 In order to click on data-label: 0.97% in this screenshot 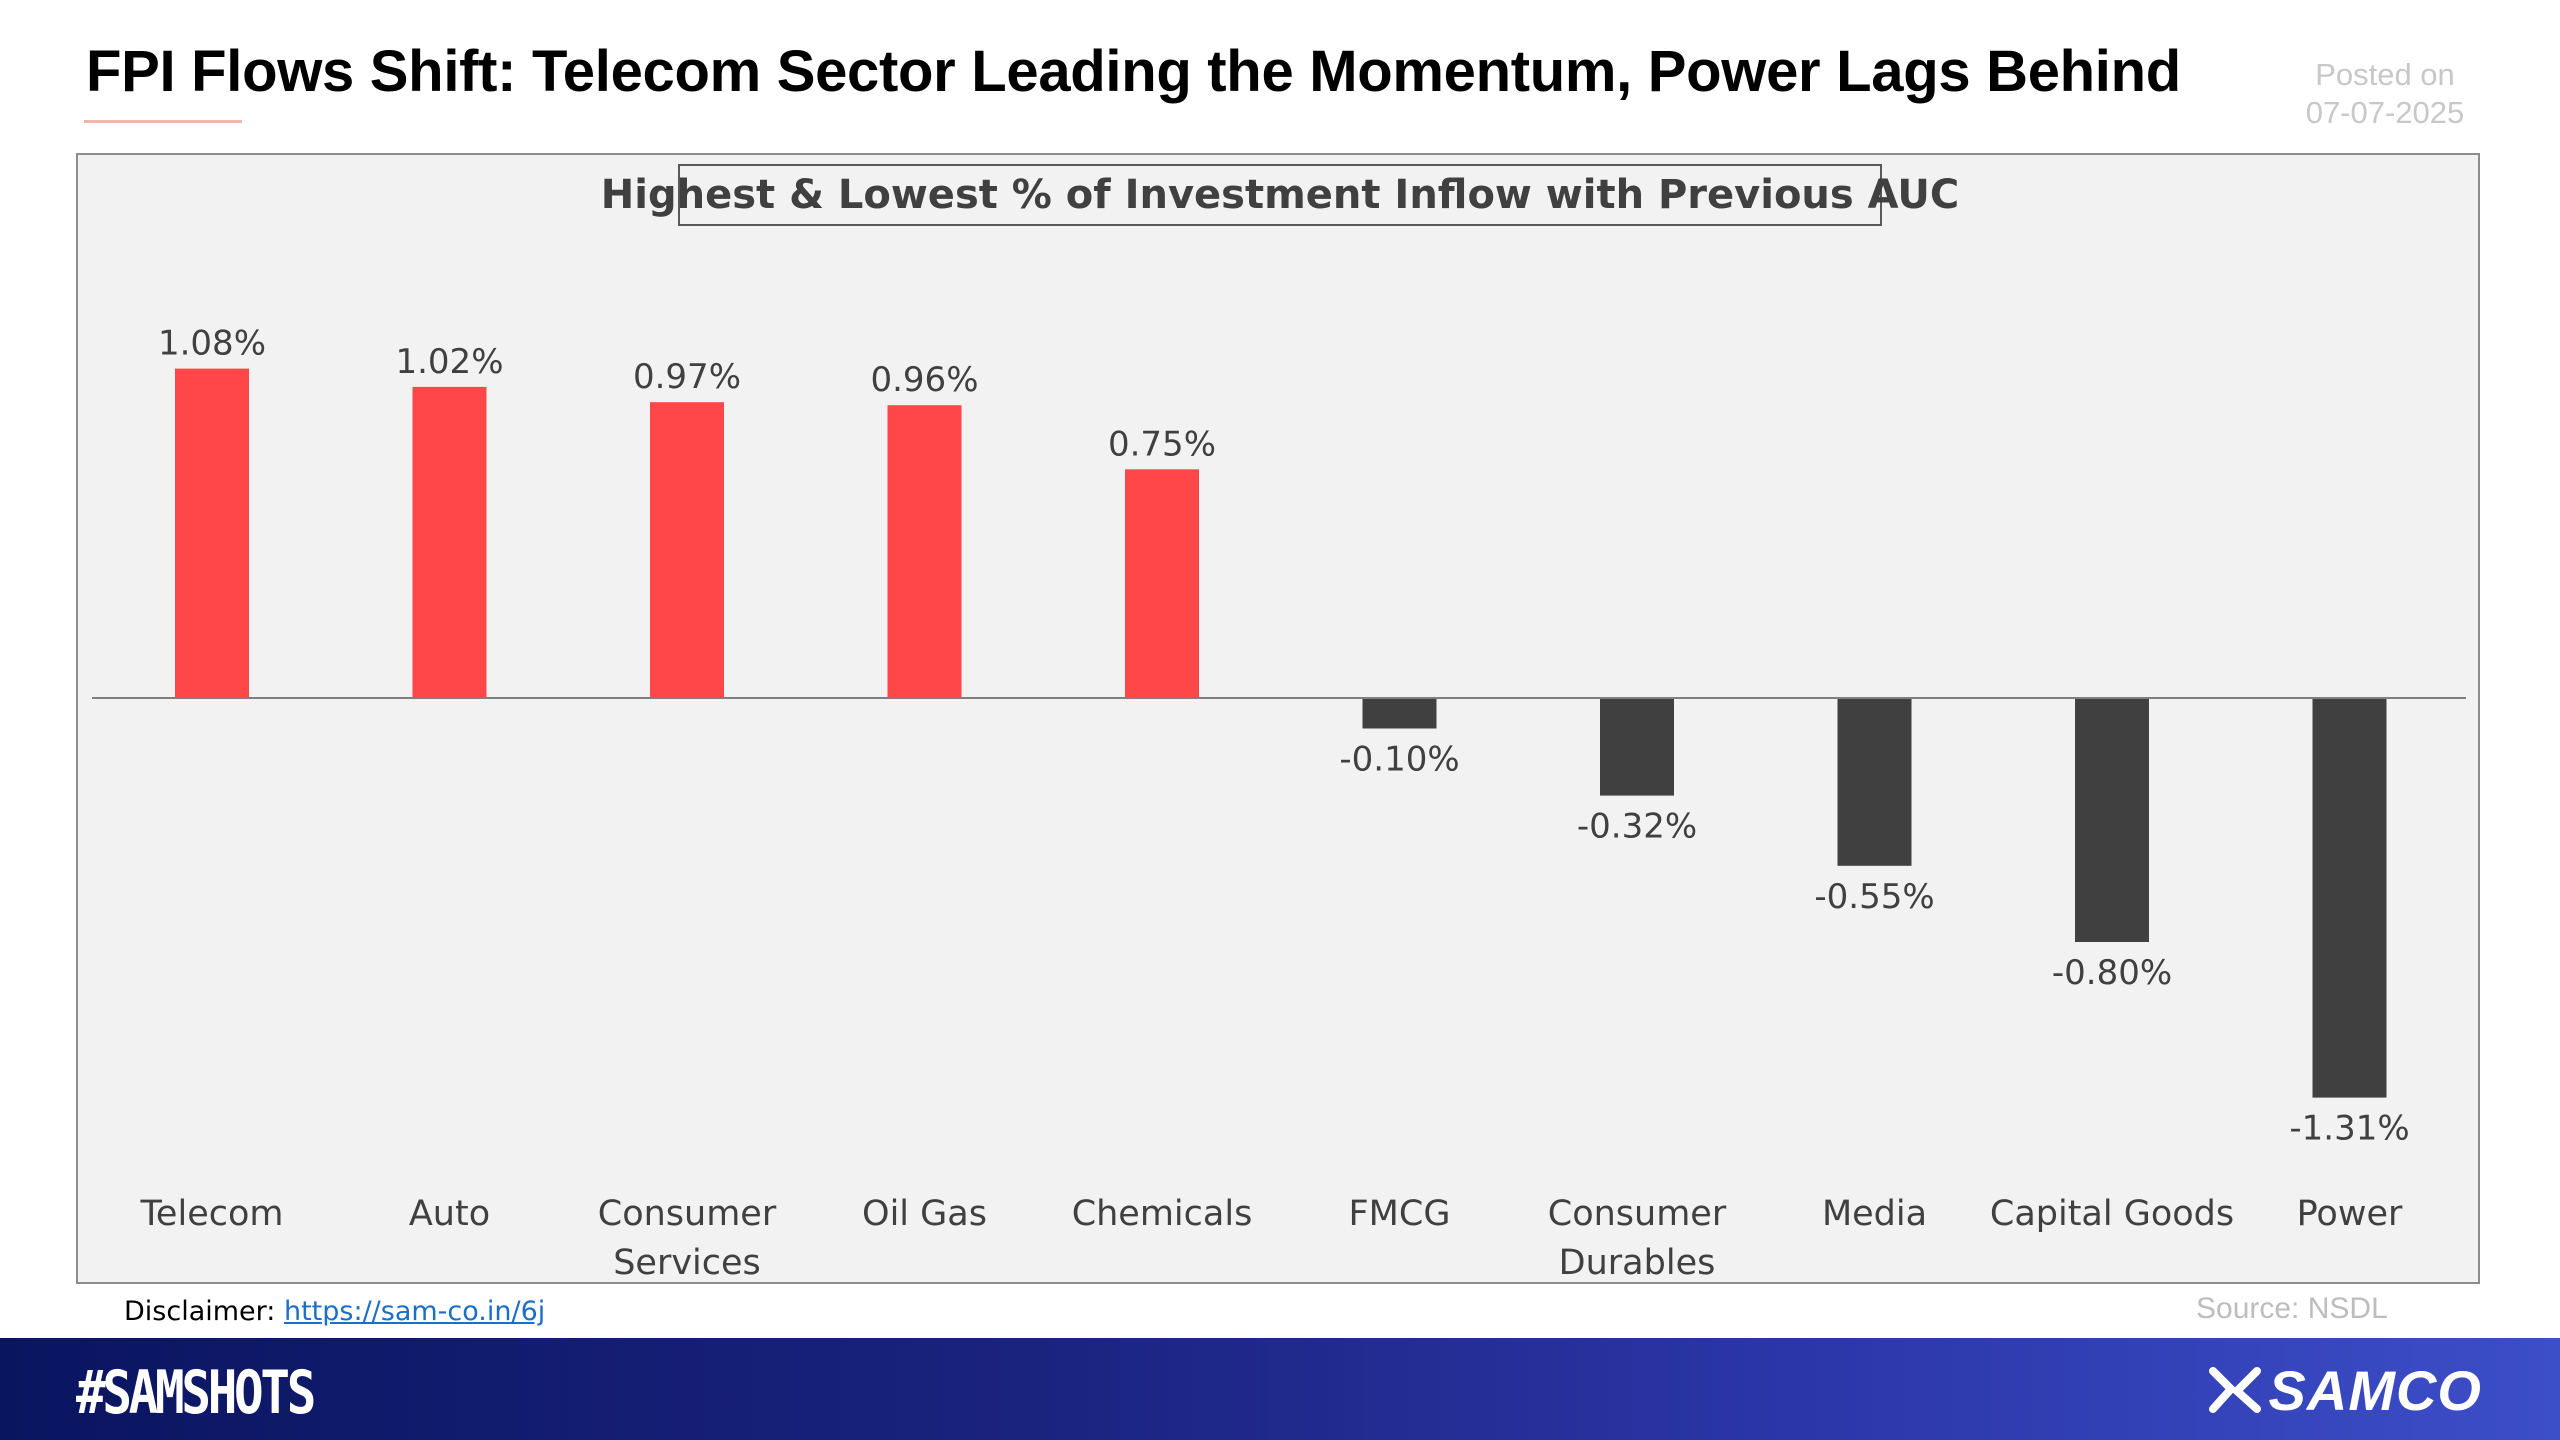, I will do `click(687, 377)`.